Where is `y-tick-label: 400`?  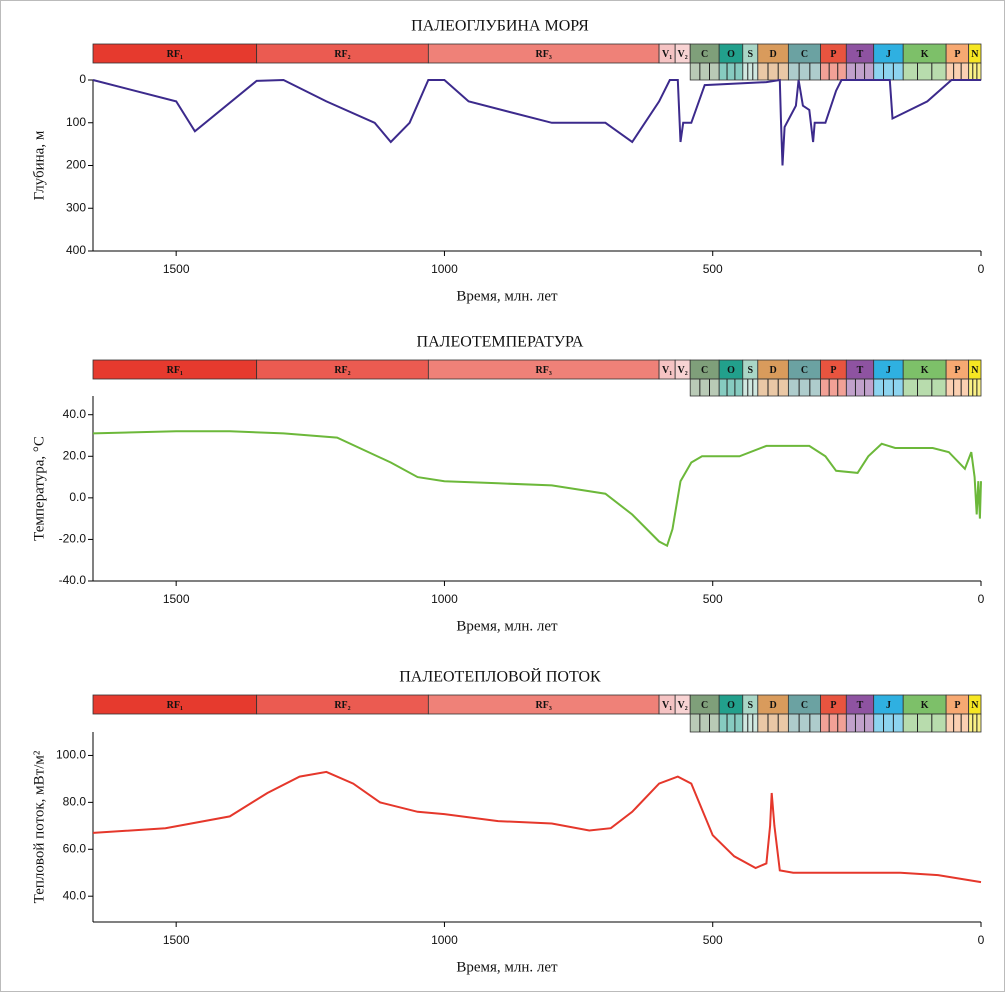
y-tick-label: 400 is located at coordinates (76, 250).